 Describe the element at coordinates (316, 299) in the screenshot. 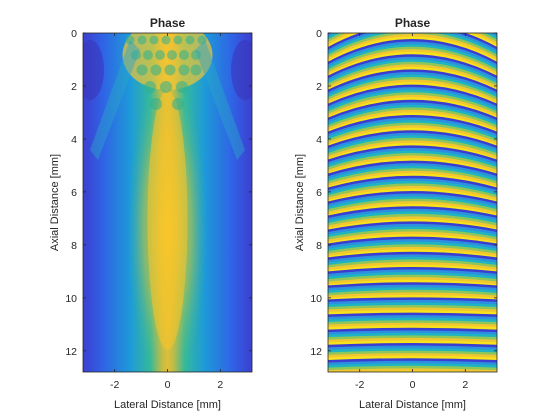

I see `right-ytick-label: 10` at that location.